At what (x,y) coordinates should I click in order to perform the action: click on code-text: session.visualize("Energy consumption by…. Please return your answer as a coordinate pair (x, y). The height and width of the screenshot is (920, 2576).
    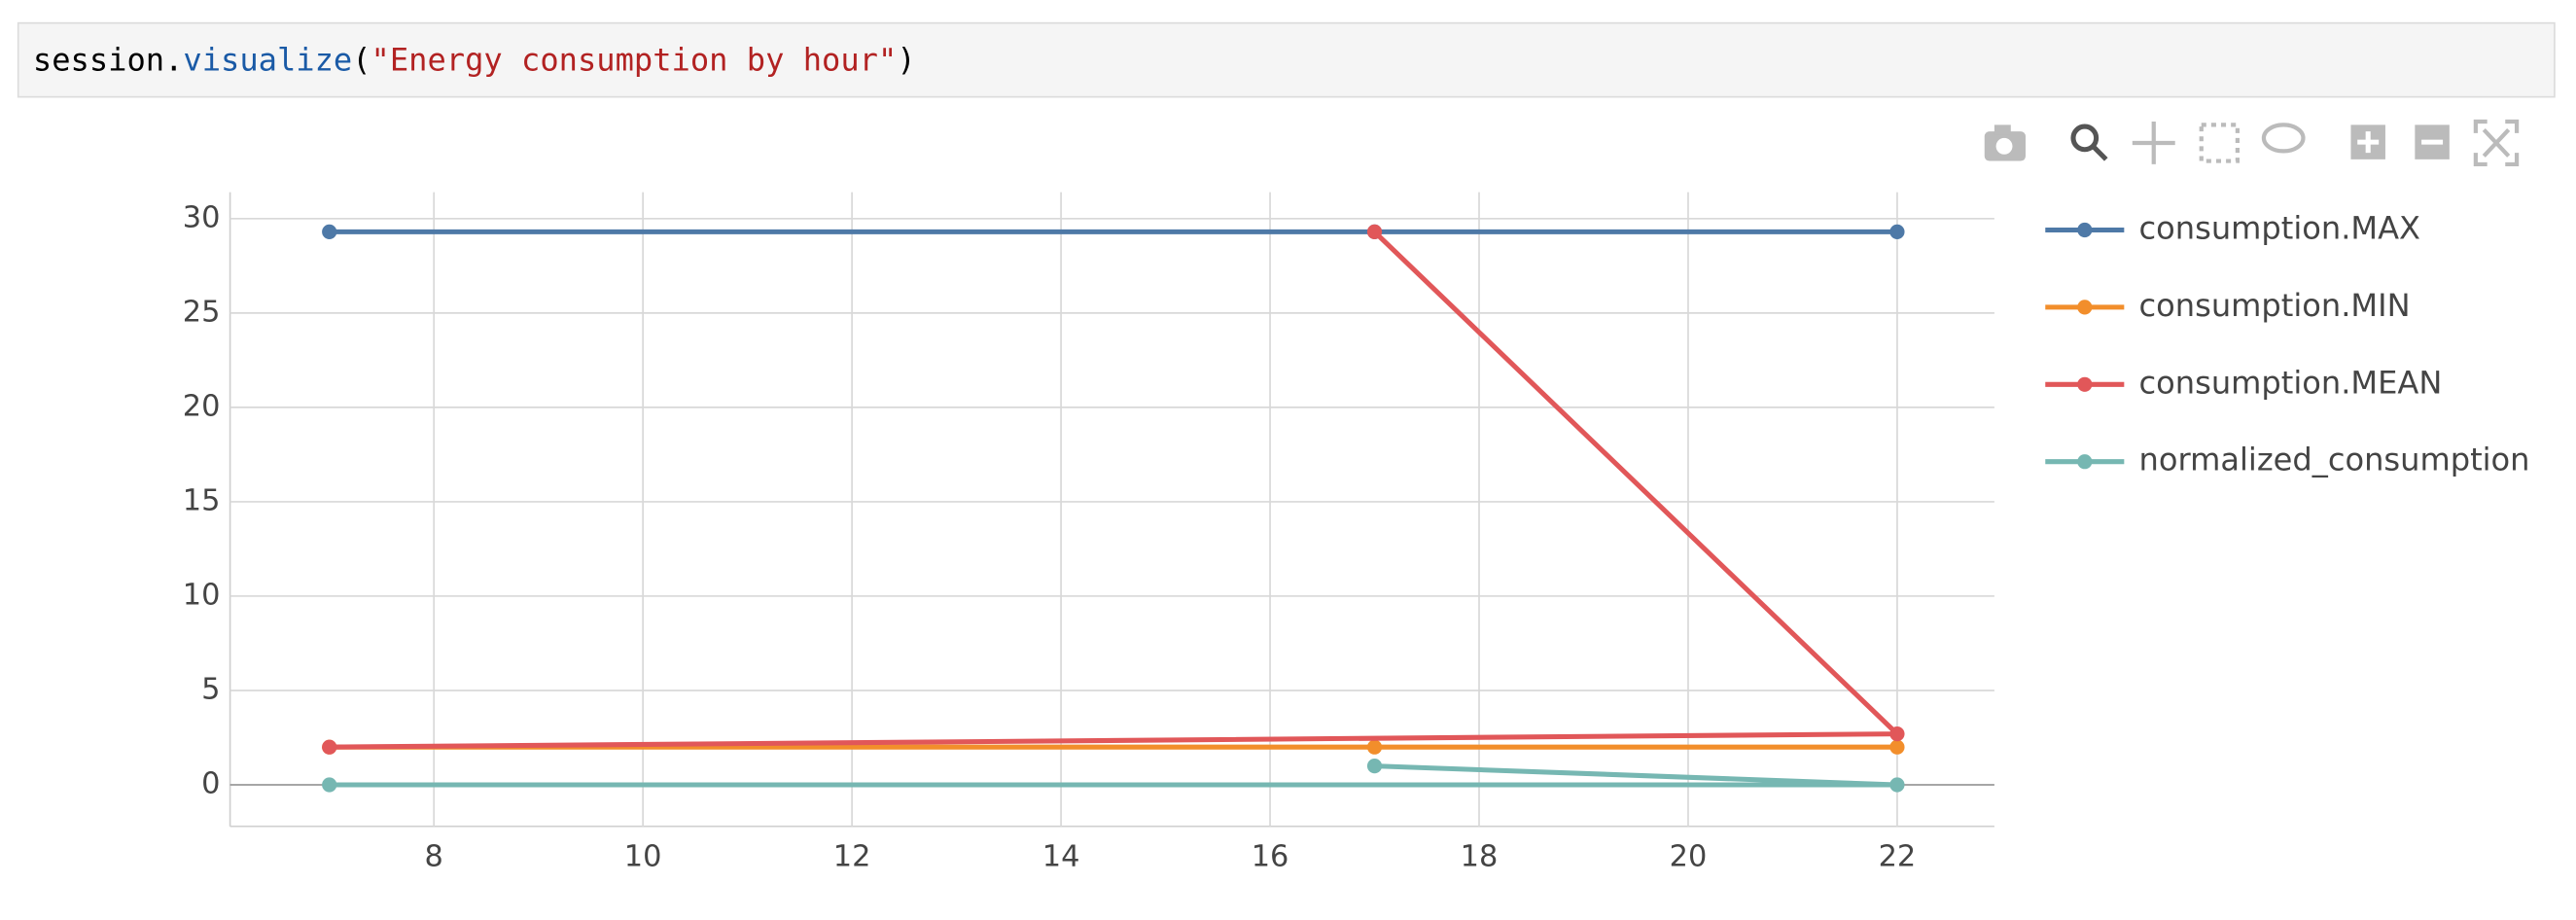
    Looking at the image, I should click on (475, 60).